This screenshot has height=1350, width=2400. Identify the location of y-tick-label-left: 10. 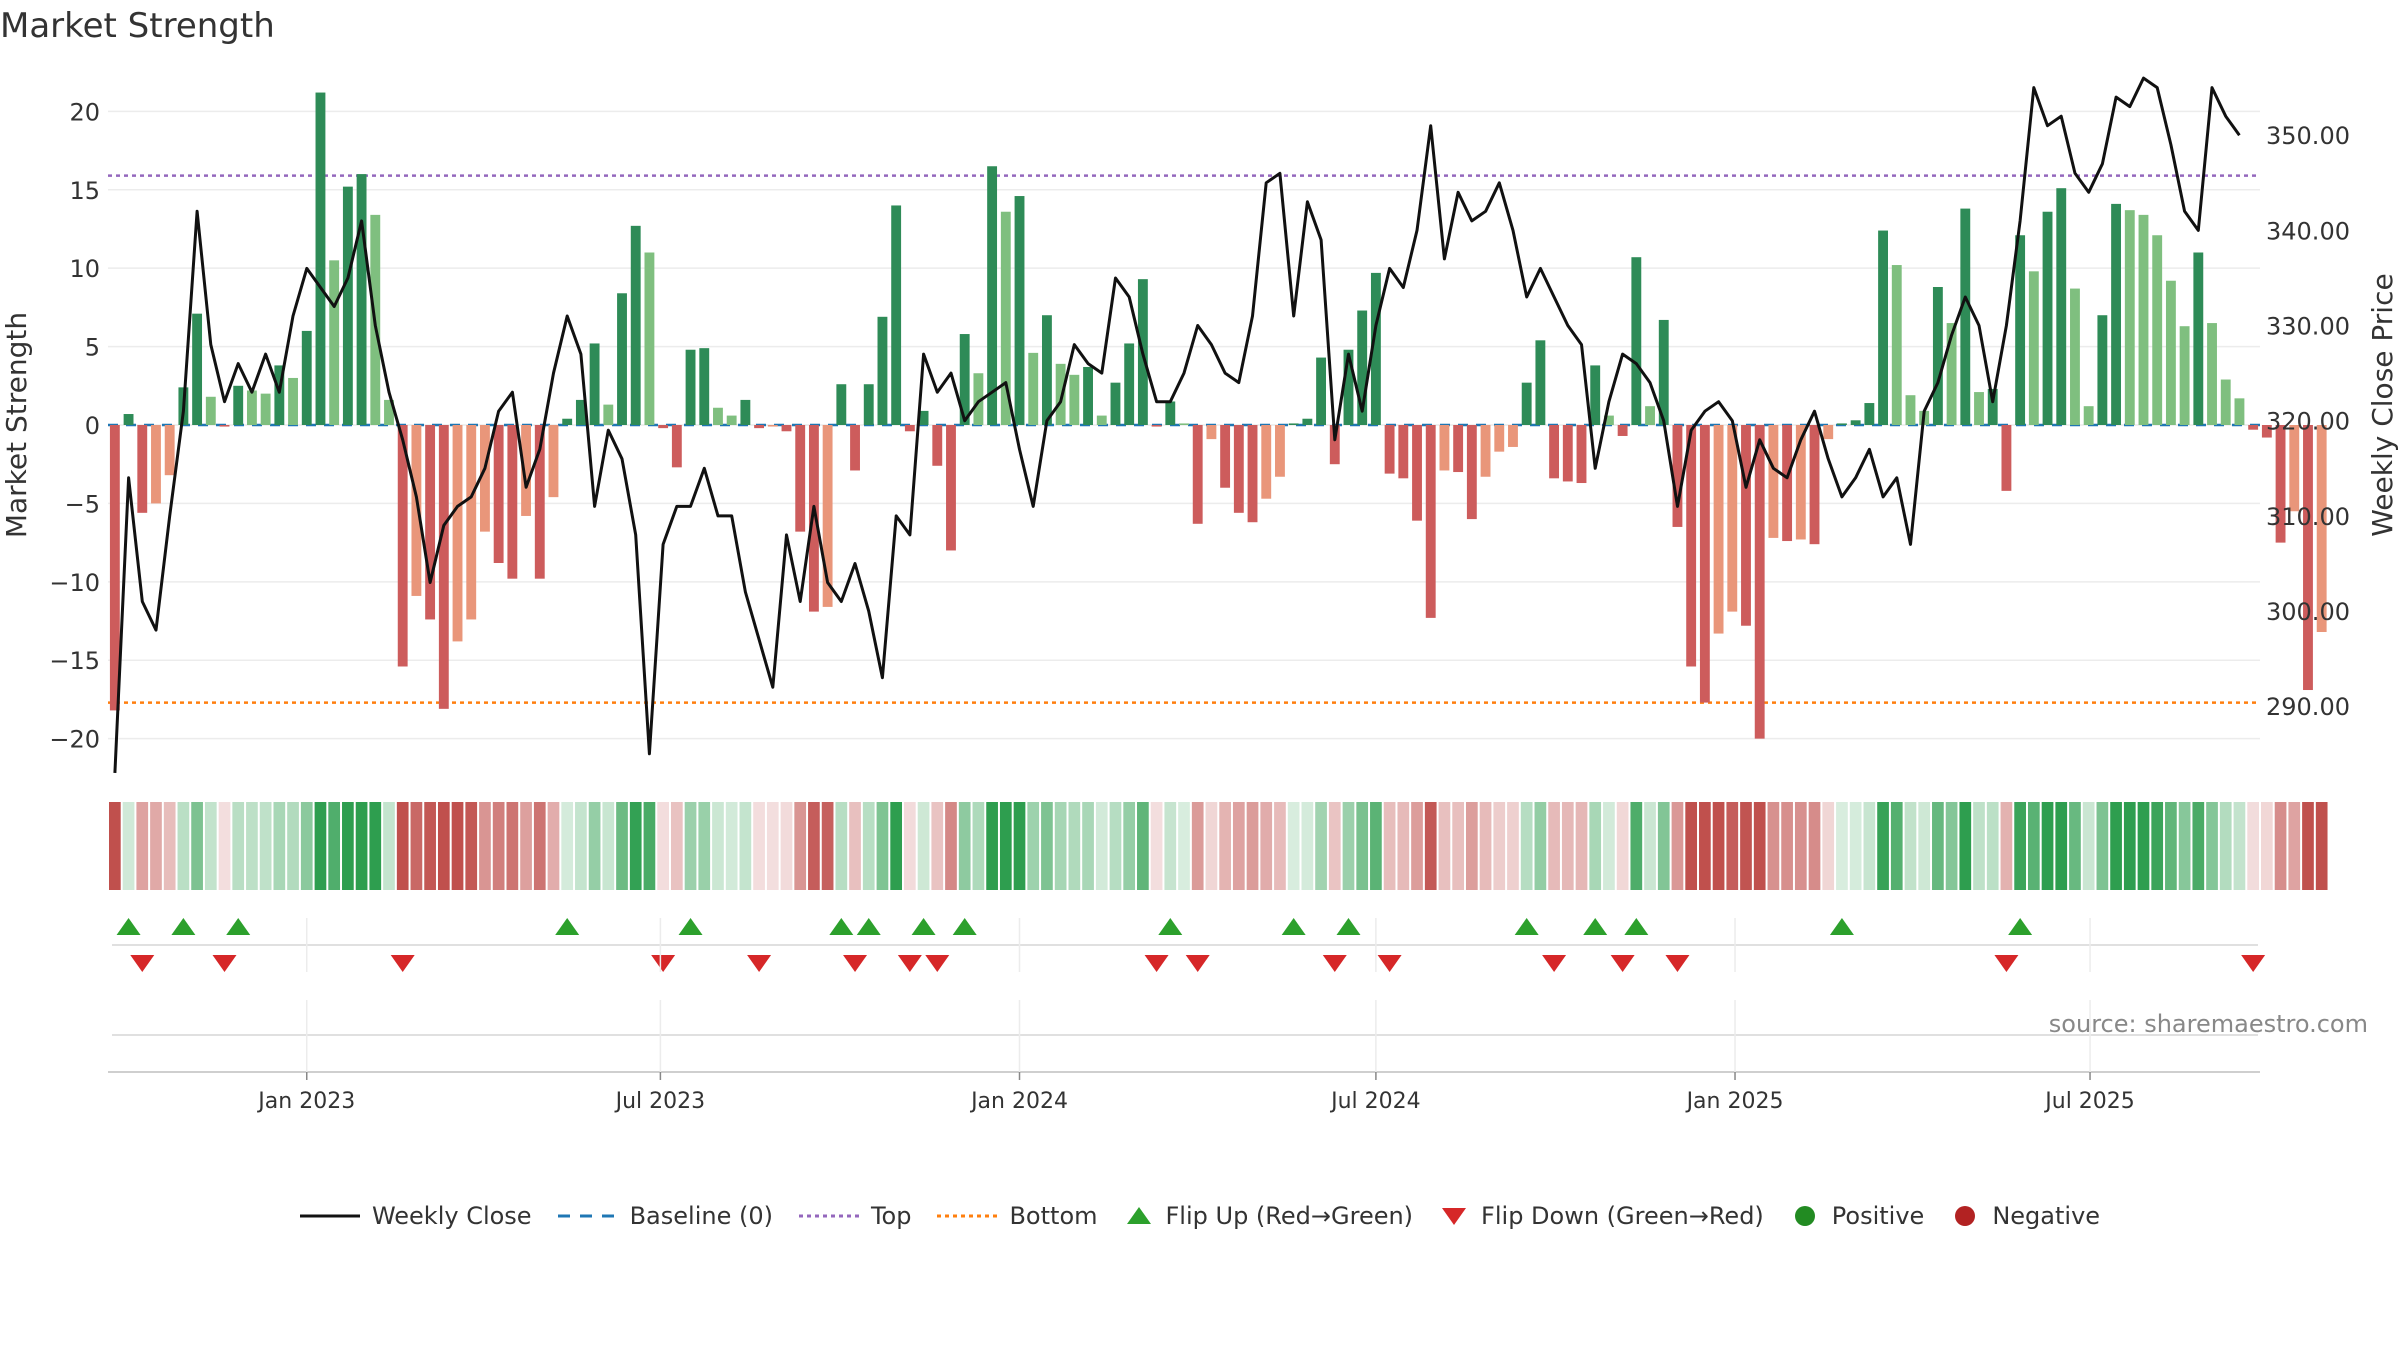
(84, 269).